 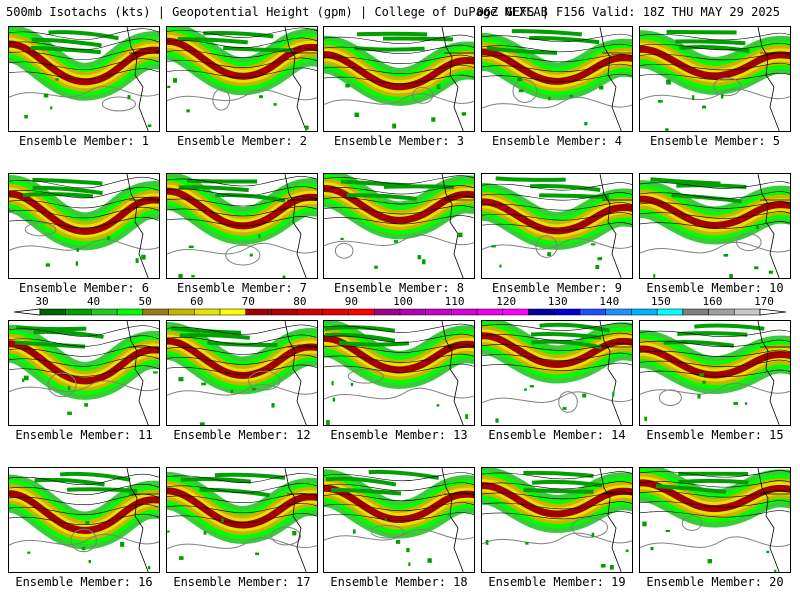 I want to click on ensemble-member-label: Ensemble Member: 20, so click(x=715, y=582).